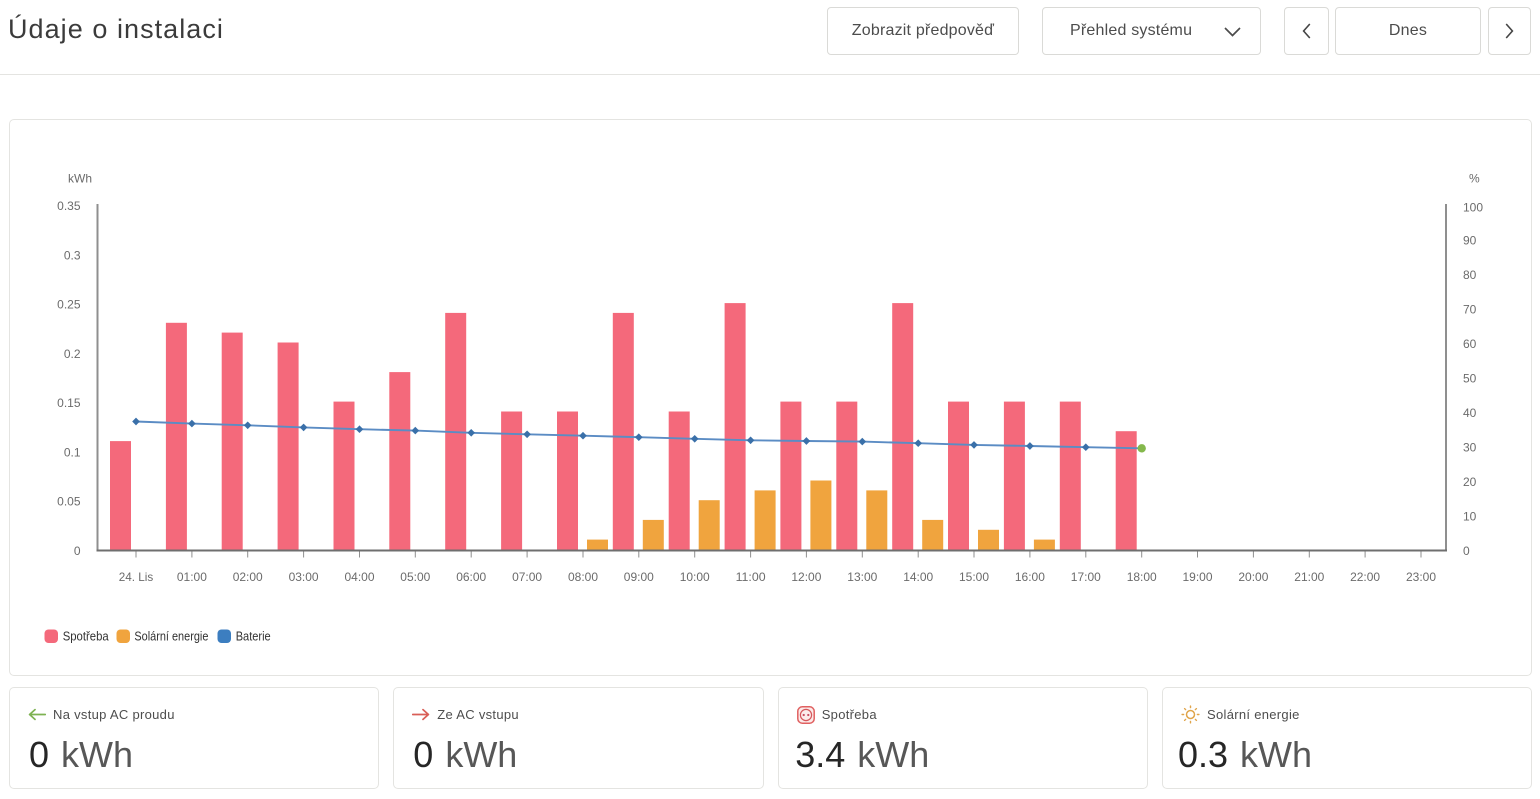  I want to click on svg-text: 06:00, so click(471, 577).